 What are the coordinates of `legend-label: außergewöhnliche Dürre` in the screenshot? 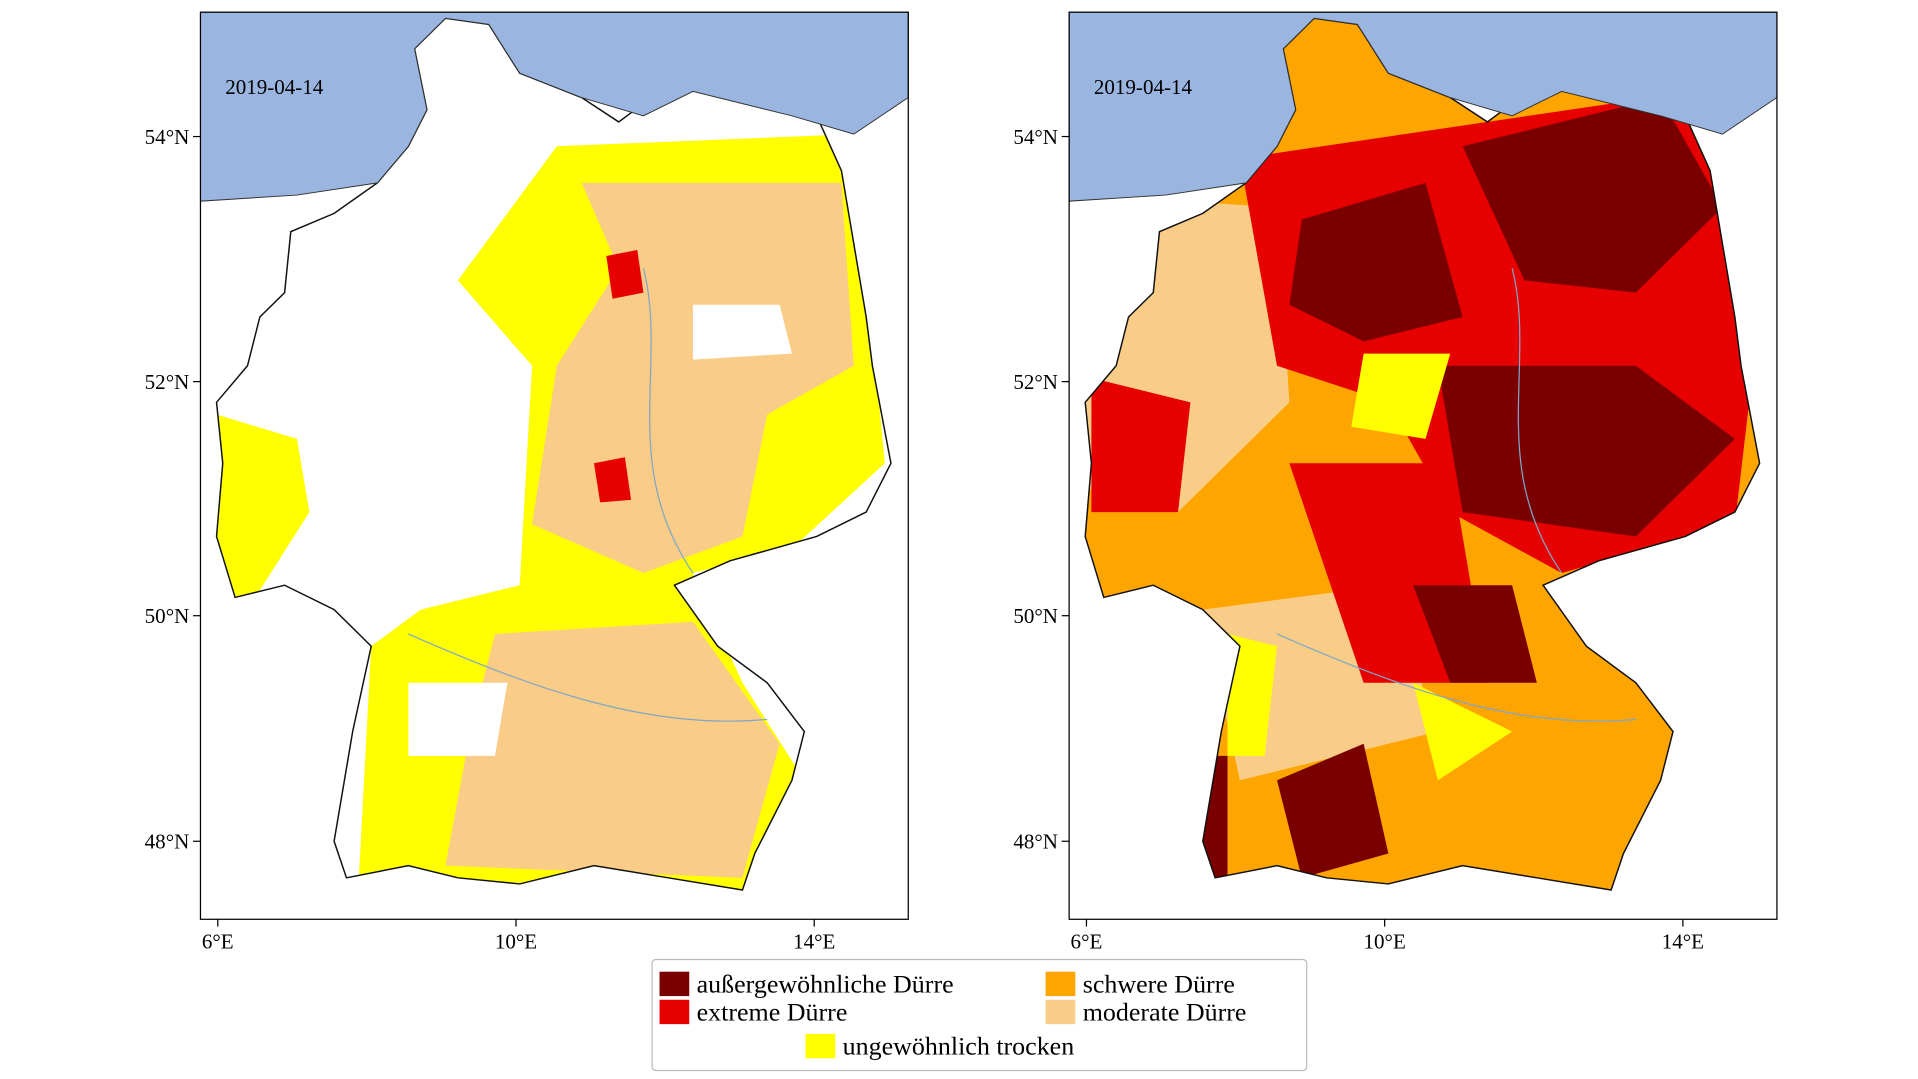 It's located at (825, 984).